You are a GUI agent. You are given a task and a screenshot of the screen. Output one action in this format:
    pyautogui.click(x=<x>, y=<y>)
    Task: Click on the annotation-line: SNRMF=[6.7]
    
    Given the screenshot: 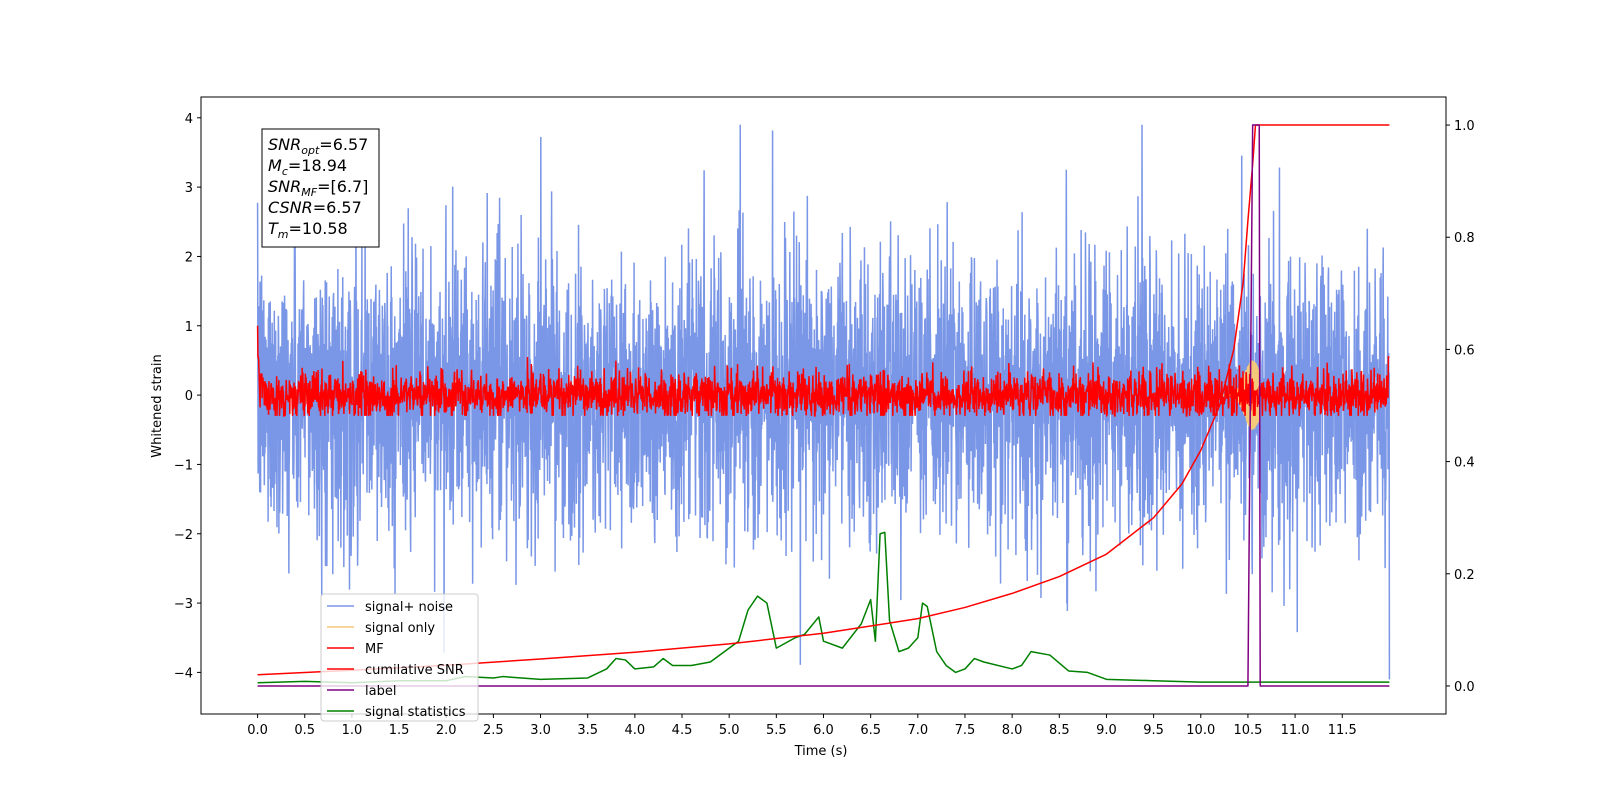 What is the action you would take?
    pyautogui.click(x=318, y=188)
    